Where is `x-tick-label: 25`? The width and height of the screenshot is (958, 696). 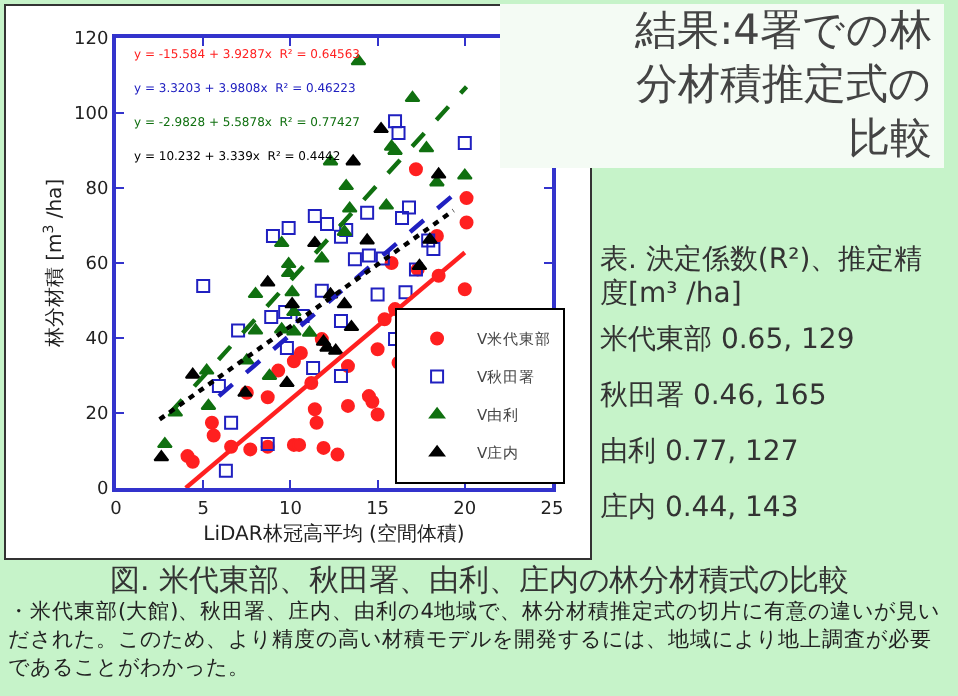
x-tick-label: 25 is located at coordinates (552, 509).